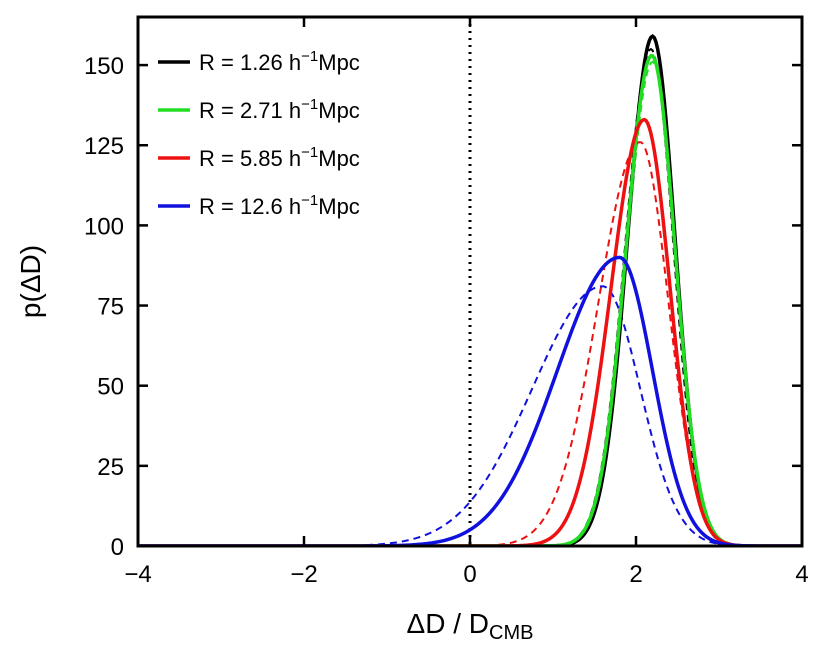 The width and height of the screenshot is (830, 659). I want to click on legend-entry-label: R = 1.26 h−1Mpc, so click(279, 61).